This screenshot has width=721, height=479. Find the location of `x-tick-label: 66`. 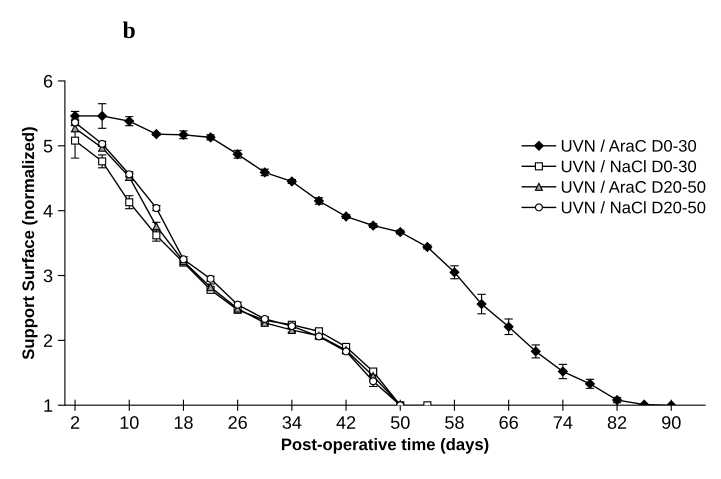

x-tick-label: 66 is located at coordinates (509, 422).